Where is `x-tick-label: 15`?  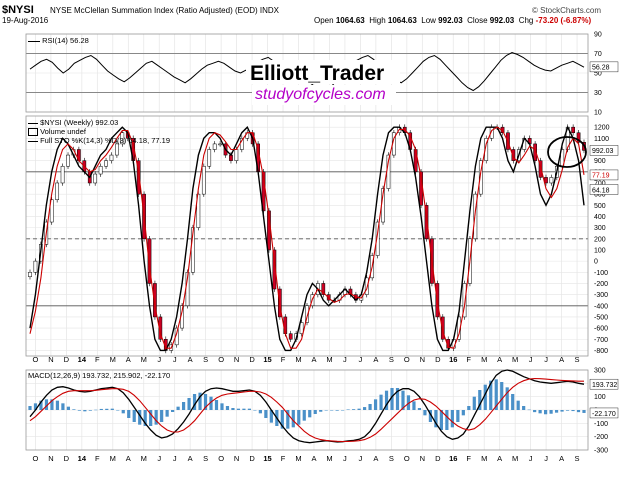
x-tick-label: 15 is located at coordinates (267, 359).